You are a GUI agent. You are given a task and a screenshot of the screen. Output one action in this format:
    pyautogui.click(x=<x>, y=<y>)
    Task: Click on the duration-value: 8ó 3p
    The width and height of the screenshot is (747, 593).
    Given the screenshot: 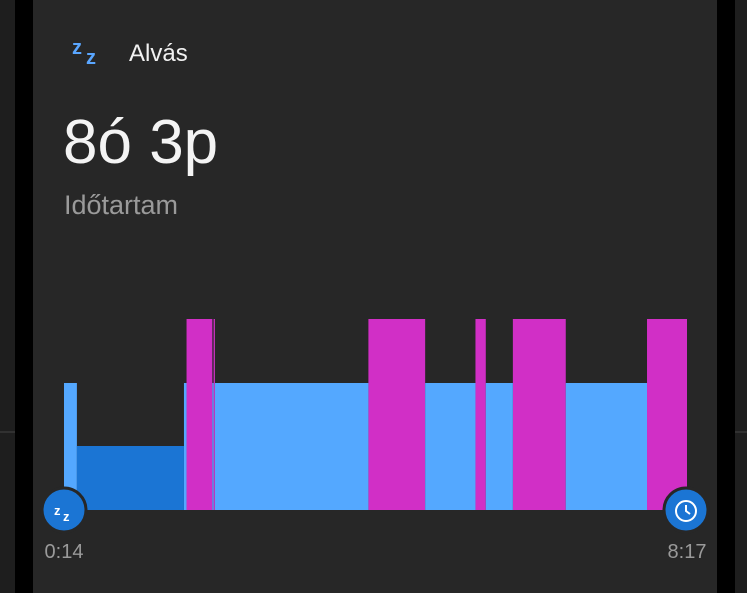 What is the action you would take?
    pyautogui.click(x=140, y=142)
    